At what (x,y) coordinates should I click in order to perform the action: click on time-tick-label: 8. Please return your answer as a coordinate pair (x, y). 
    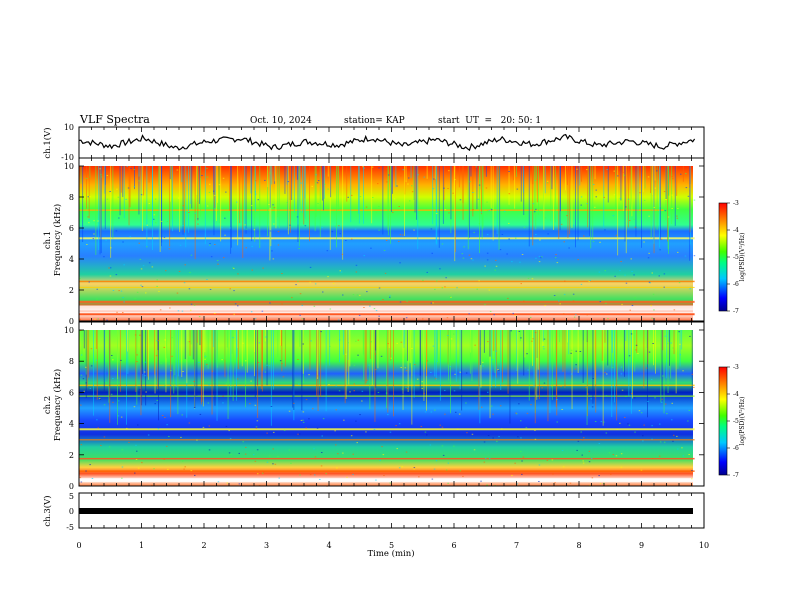
    Looking at the image, I should click on (578, 545).